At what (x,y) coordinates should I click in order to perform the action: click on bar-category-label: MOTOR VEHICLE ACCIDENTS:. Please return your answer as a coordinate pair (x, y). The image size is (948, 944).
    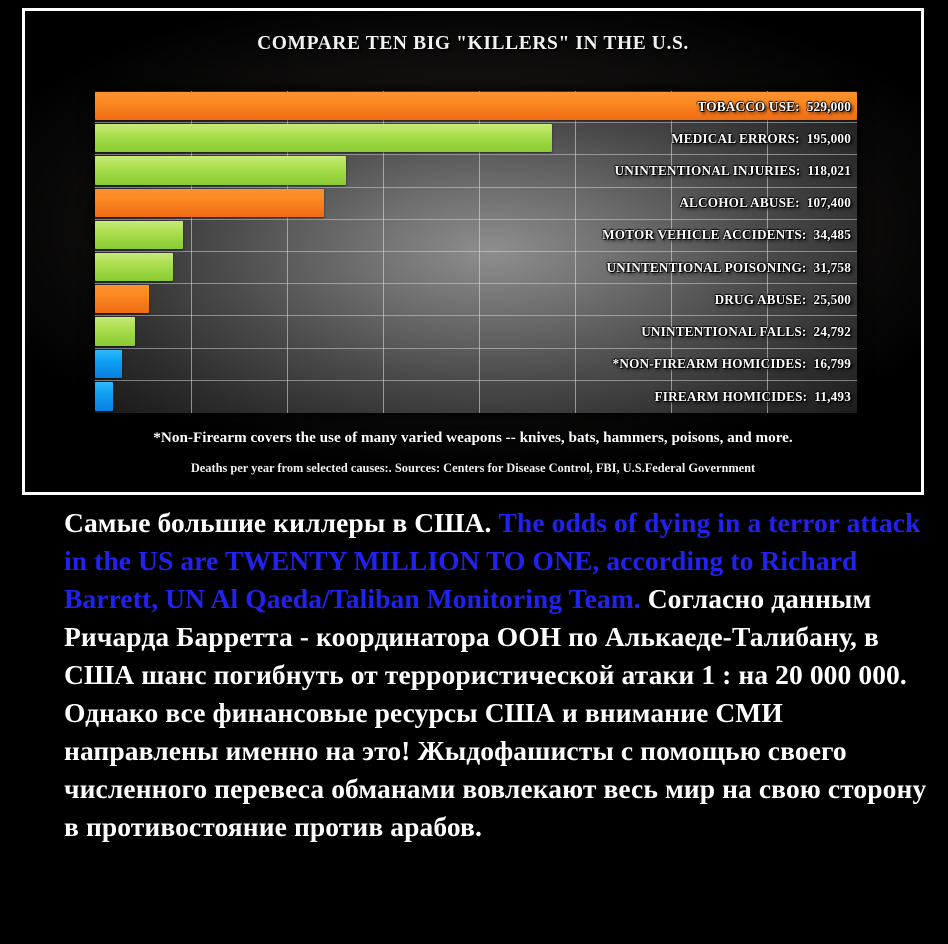
    Looking at the image, I should click on (704, 235).